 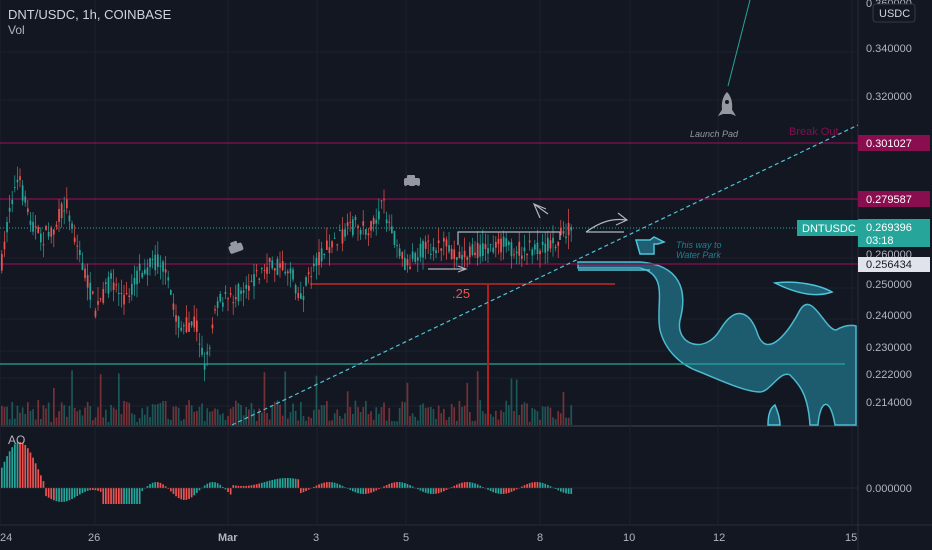 I want to click on volume-bars, so click(x=287, y=397).